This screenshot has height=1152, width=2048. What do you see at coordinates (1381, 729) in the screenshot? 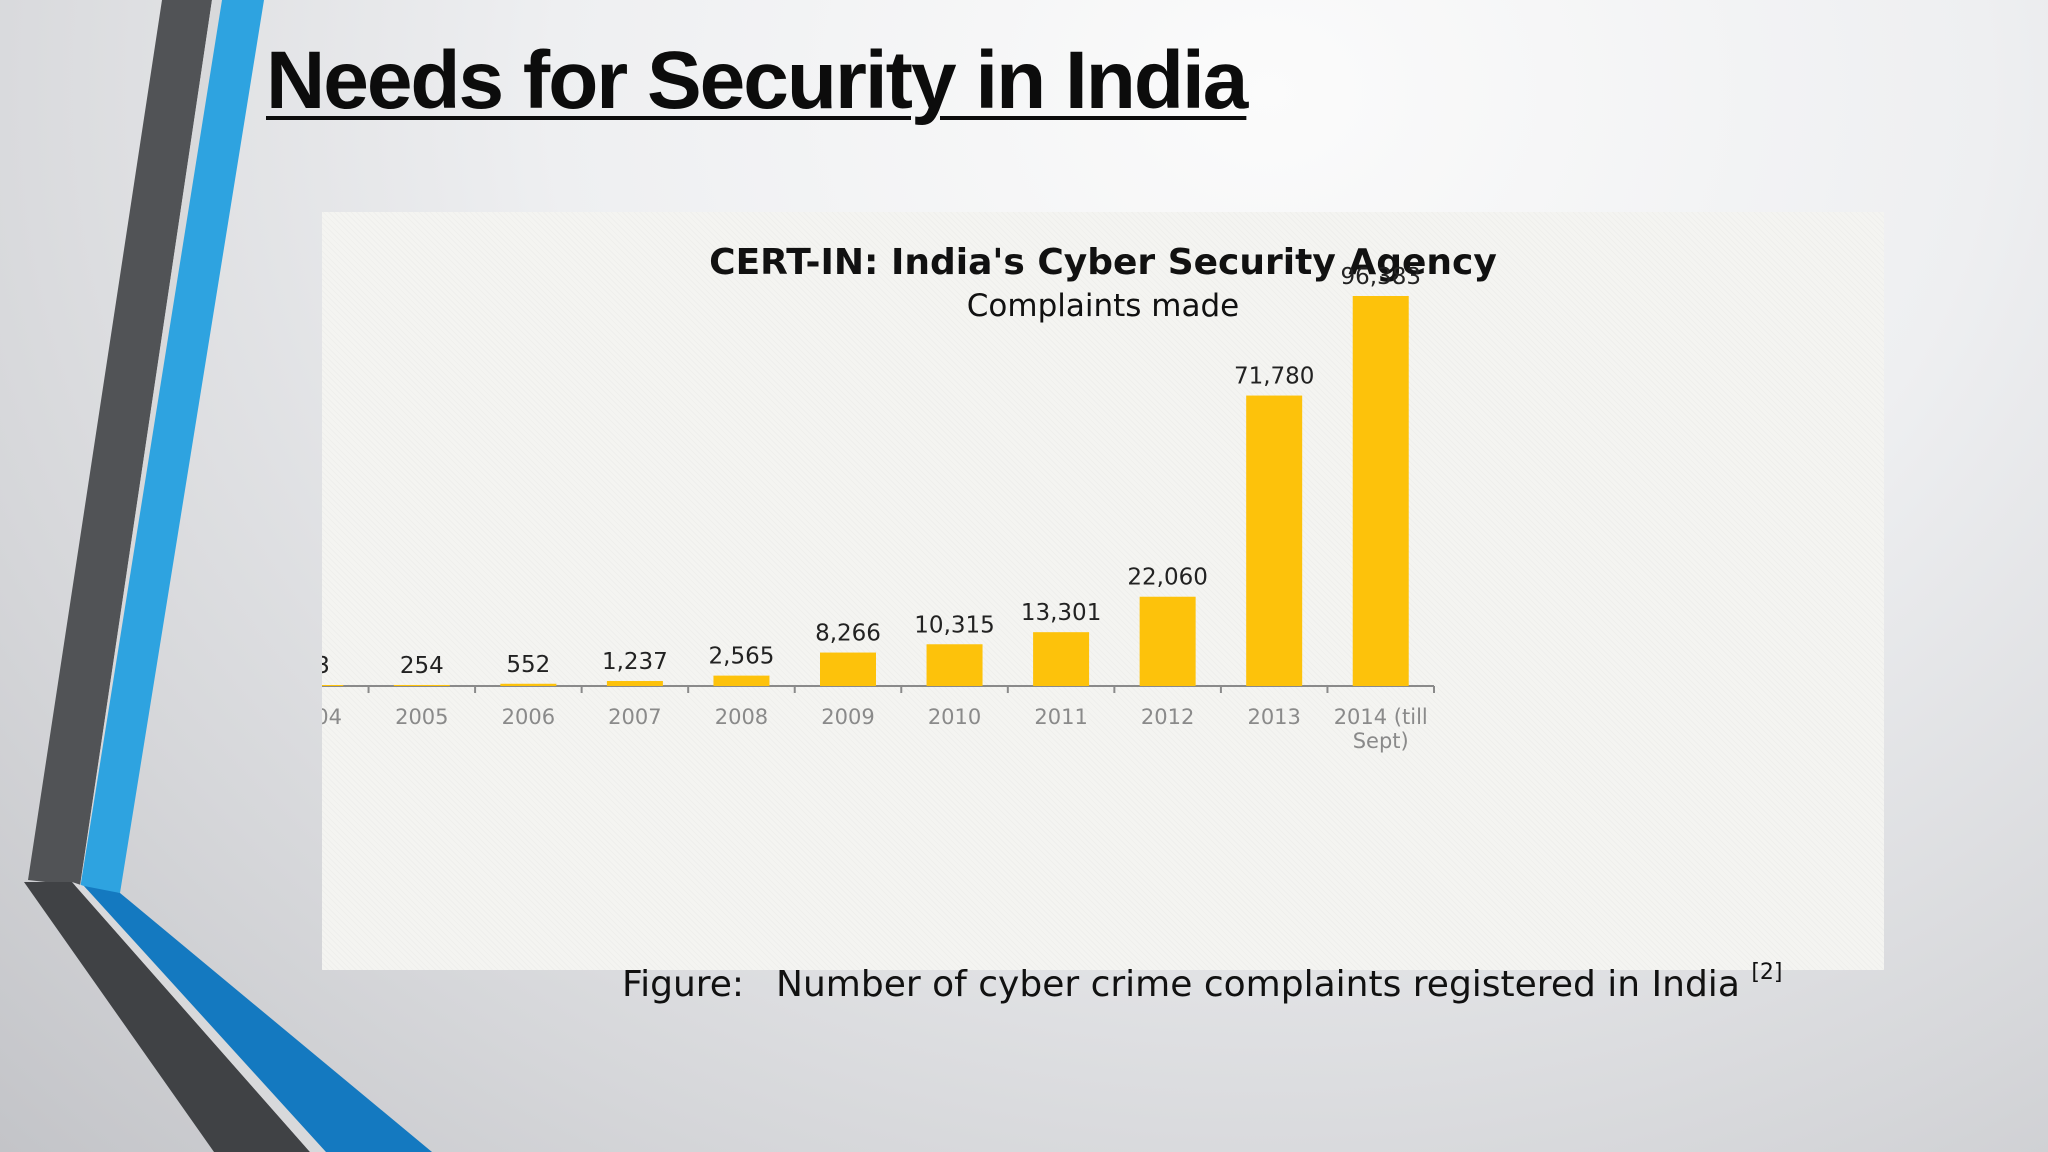
I see `x-tick-label: 2014 (till Sept)` at bounding box center [1381, 729].